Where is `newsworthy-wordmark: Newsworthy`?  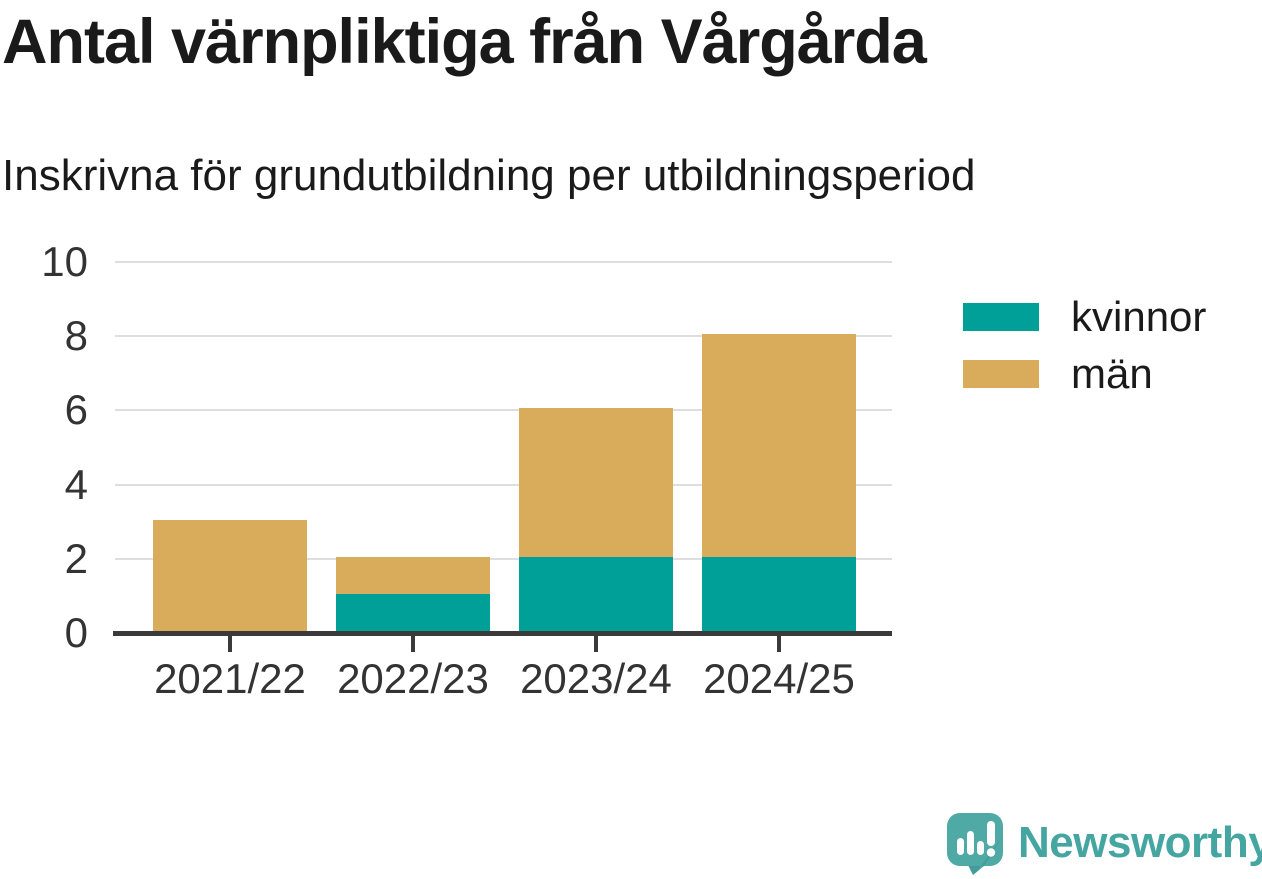 newsworthy-wordmark: Newsworthy is located at coordinates (1140, 842).